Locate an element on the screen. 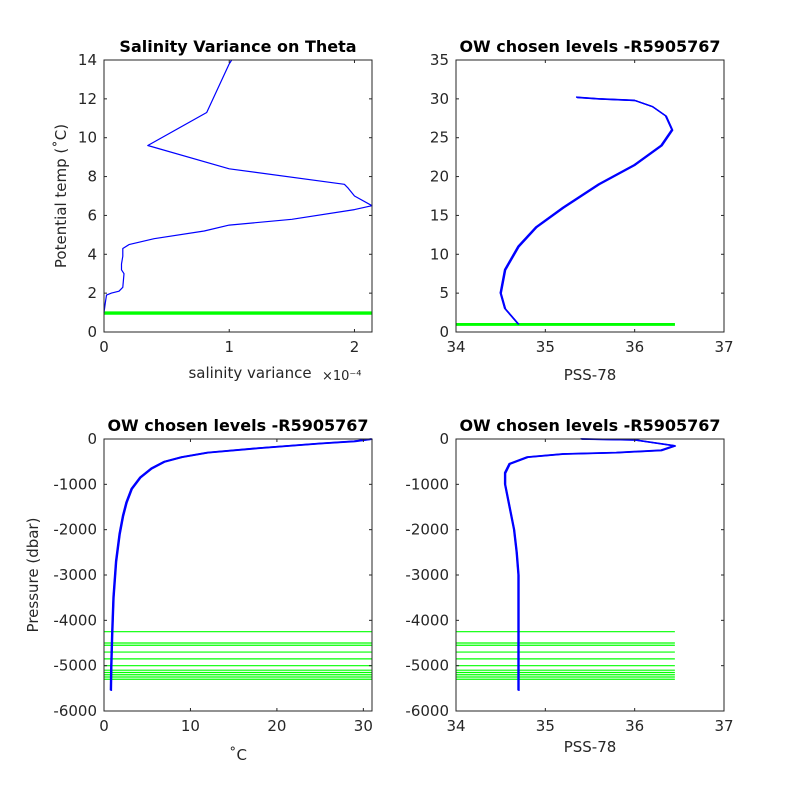 The height and width of the screenshot is (800, 800). x-axis-label: salinity variance is located at coordinates (249, 373).